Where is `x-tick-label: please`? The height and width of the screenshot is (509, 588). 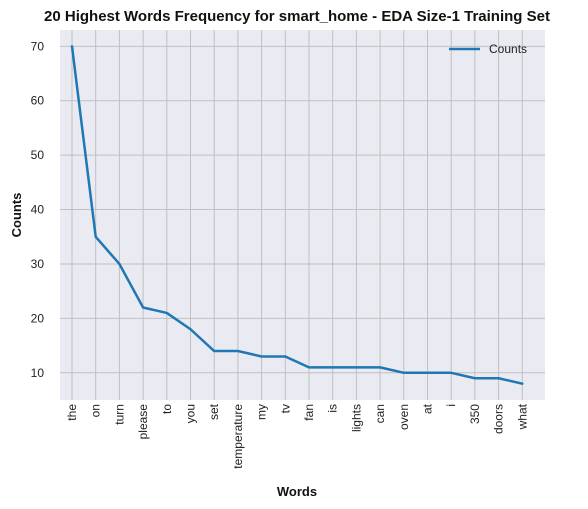 x-tick-label: please is located at coordinates (143, 422).